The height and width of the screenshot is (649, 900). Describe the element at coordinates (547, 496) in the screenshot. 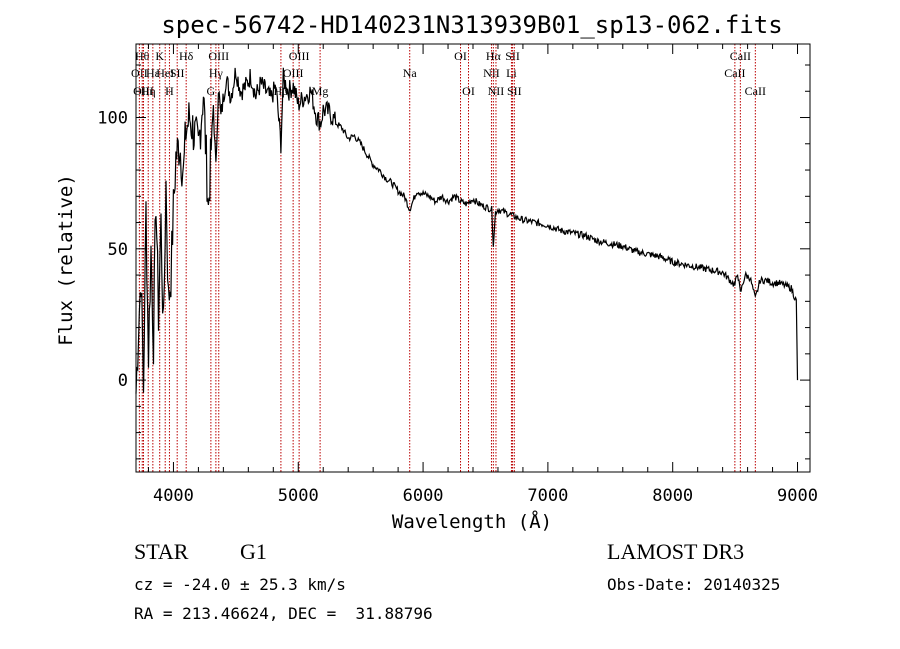

I see `x-tick-label-3: 7000` at that location.